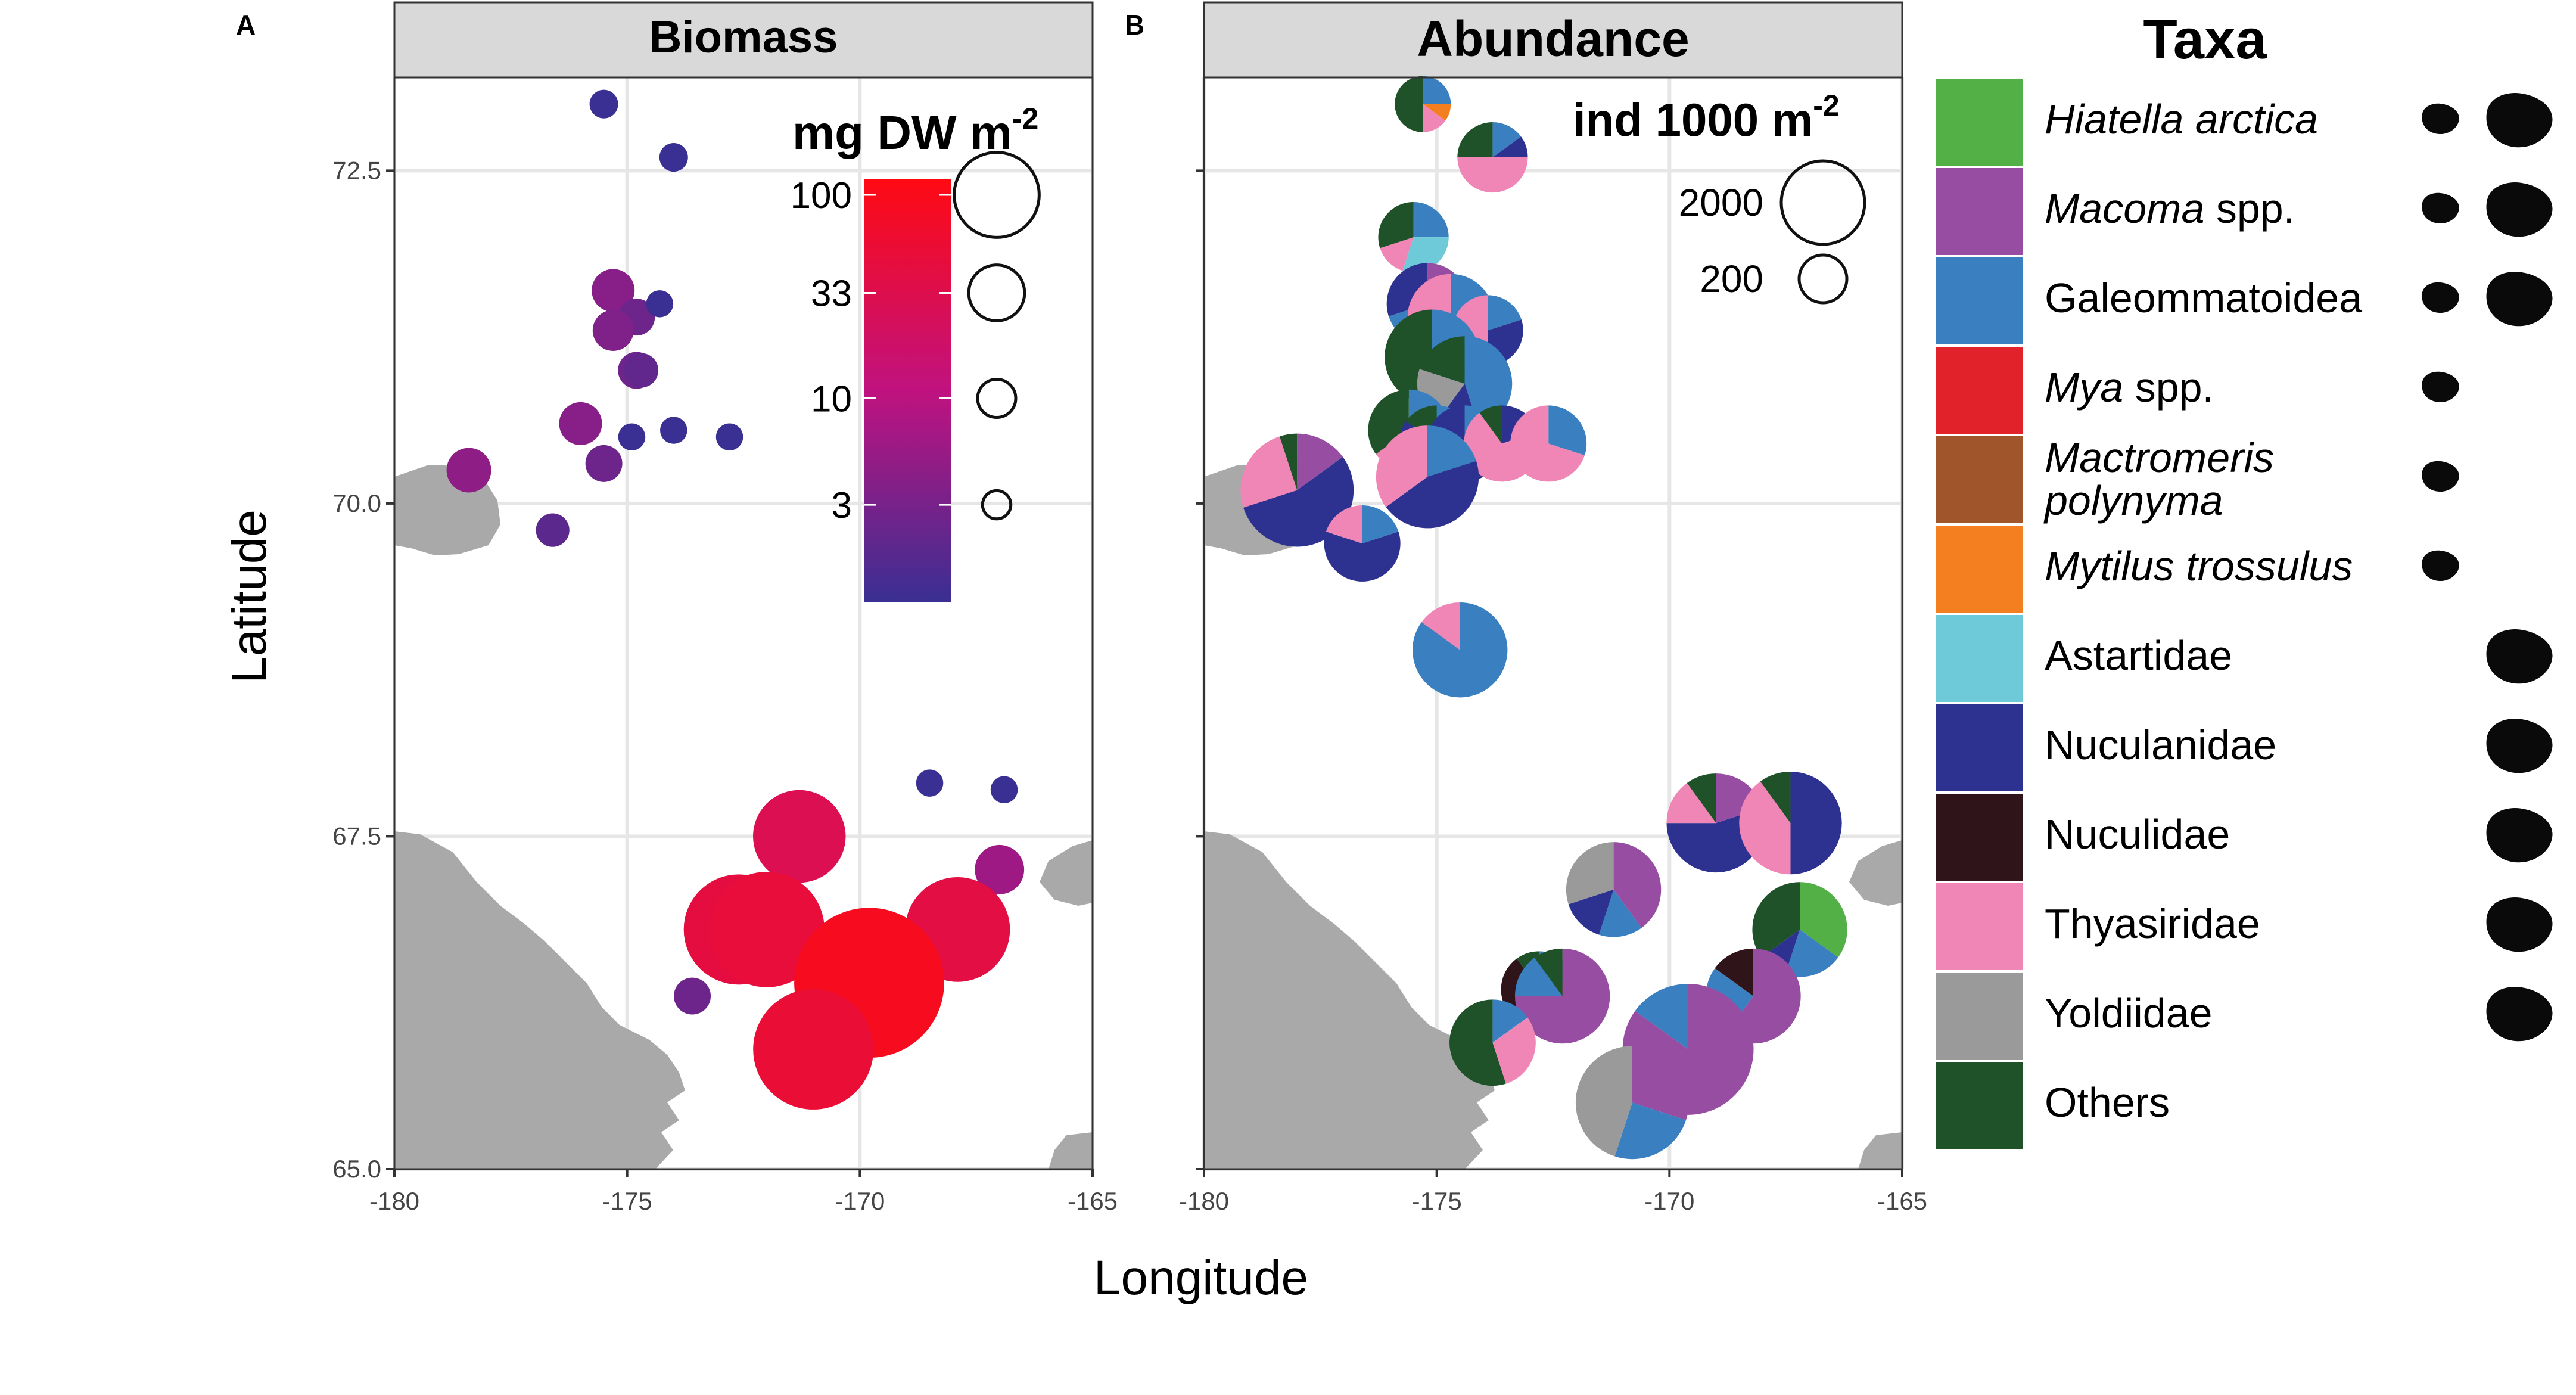 This screenshot has width=2576, height=1395. I want to click on taxa-legend-row: Galeommatoidea, so click(2244, 300).